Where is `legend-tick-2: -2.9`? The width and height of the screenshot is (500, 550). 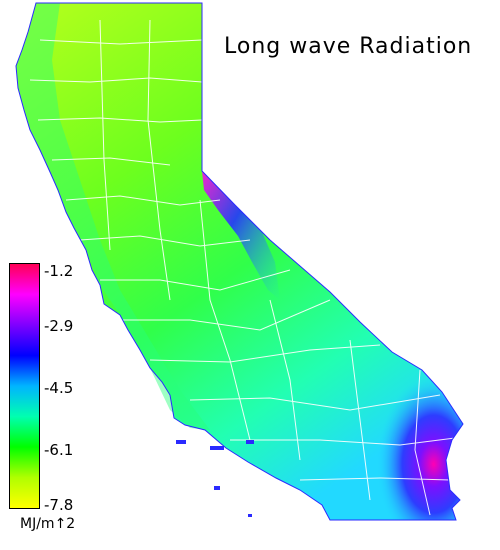 legend-tick-2: -2.9 is located at coordinates (59, 326).